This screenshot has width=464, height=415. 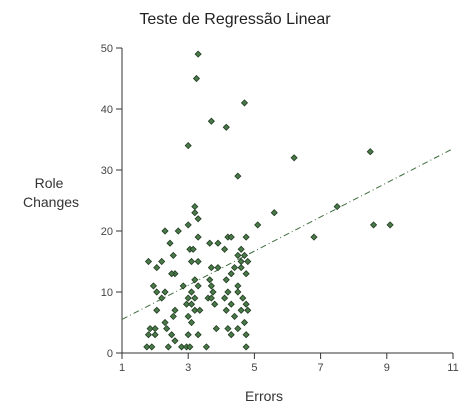 I want to click on y-tick-label: 50, so click(x=107, y=49).